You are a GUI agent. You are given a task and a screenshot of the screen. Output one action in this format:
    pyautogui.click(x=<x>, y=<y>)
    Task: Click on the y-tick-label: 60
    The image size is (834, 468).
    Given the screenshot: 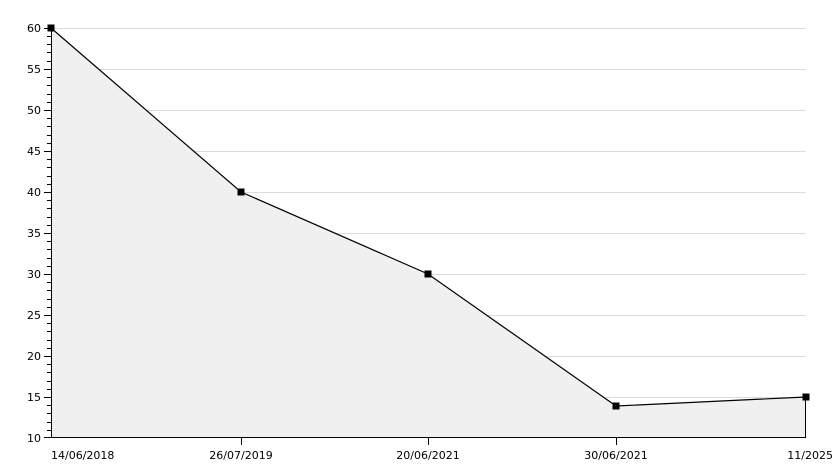 What is the action you would take?
    pyautogui.click(x=34, y=28)
    